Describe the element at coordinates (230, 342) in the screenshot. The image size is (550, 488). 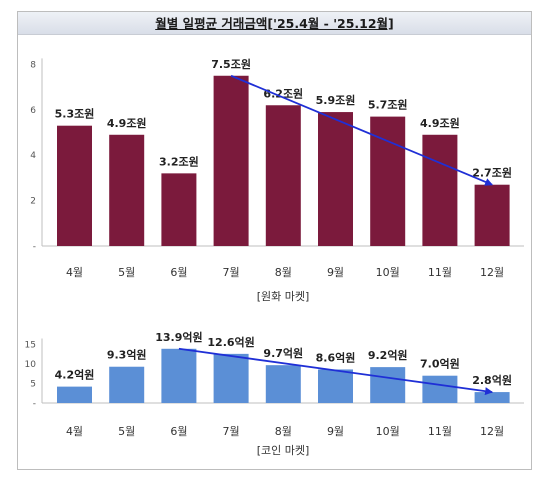
I see `data-label-bottom: 12.6억원` at that location.